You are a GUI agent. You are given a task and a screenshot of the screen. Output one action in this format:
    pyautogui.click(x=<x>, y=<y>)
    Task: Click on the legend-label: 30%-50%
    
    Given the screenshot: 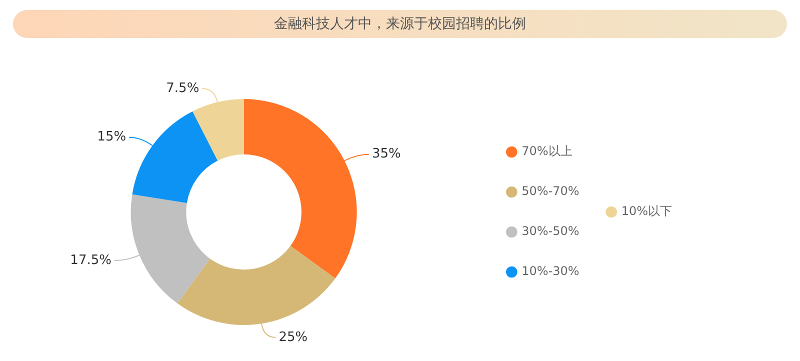 What is the action you would take?
    pyautogui.click(x=551, y=231)
    